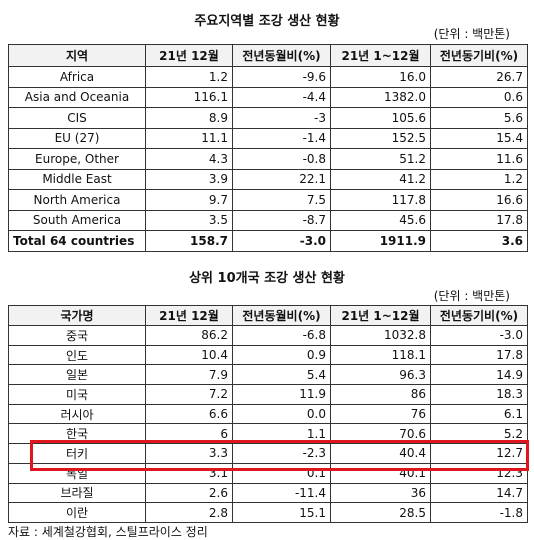  I want to click on cell: 45.6, so click(380, 220).